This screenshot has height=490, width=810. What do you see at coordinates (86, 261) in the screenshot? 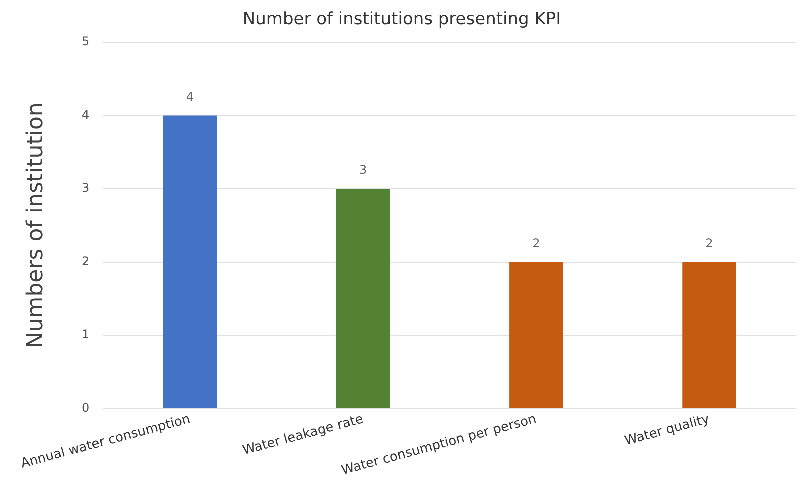
I see `y-tick-label: 2` at bounding box center [86, 261].